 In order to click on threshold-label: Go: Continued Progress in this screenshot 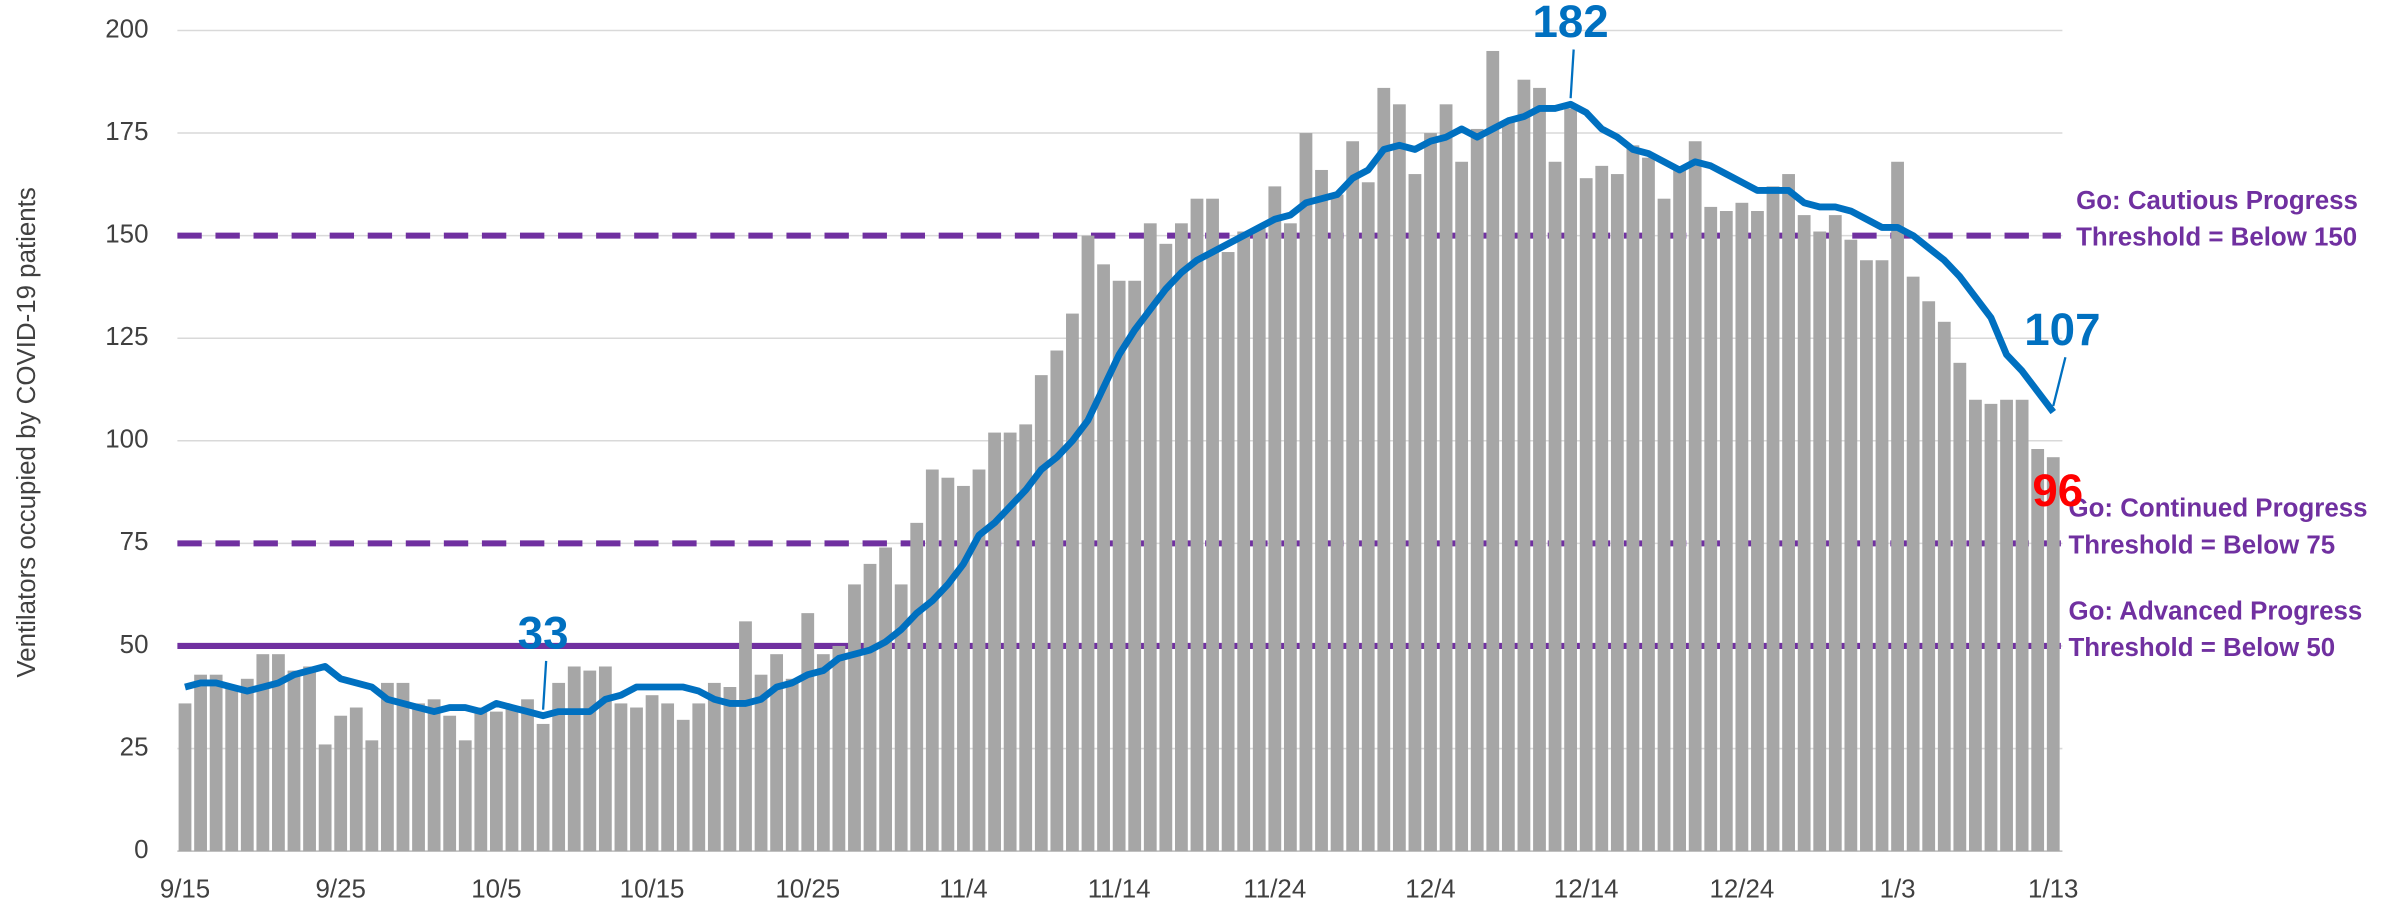, I will do `click(2217, 509)`.